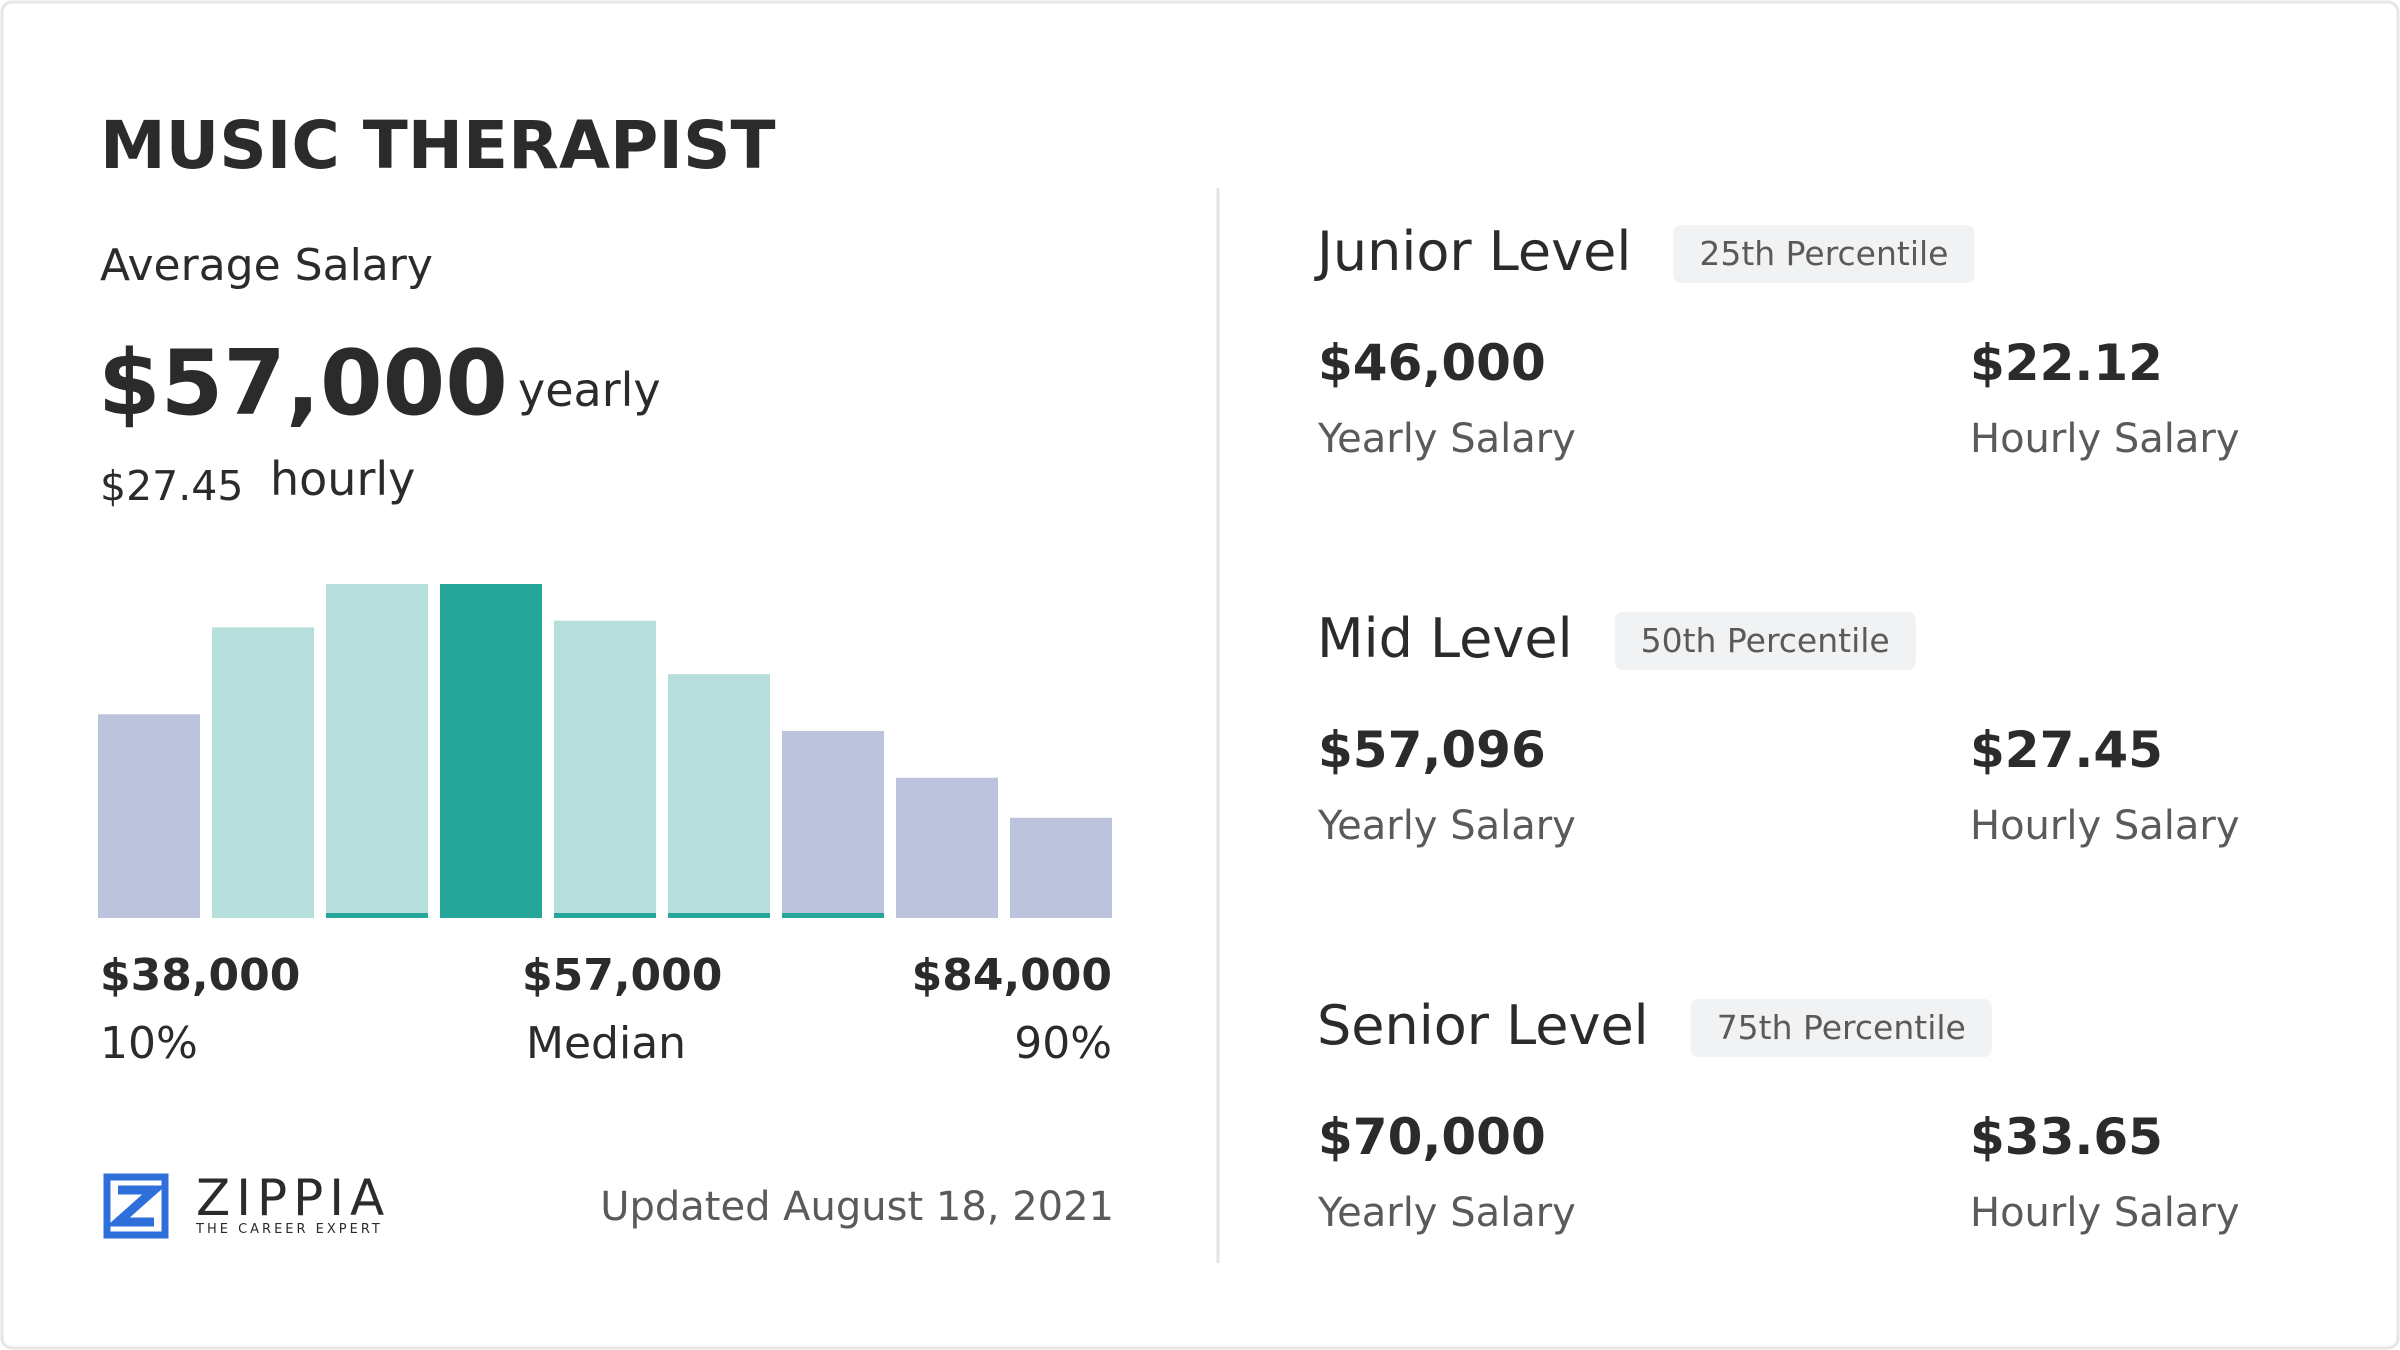 Image resolution: width=2400 pixels, height=1350 pixels. I want to click on level-name: Senior Level, so click(1483, 1025).